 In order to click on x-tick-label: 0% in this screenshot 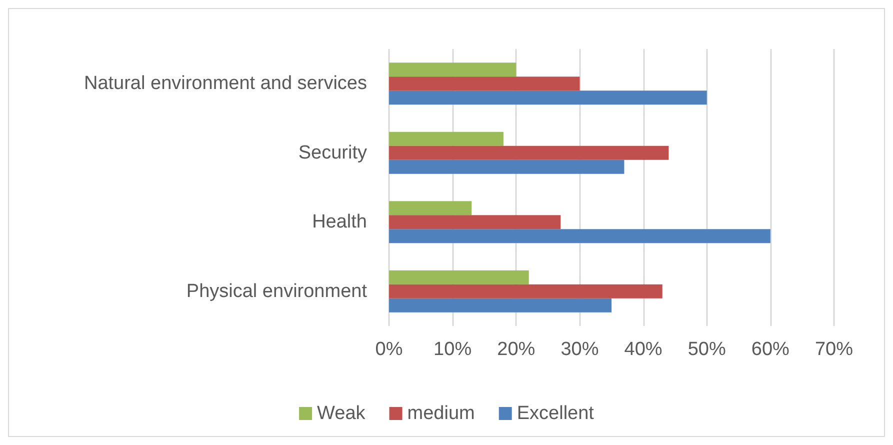, I will do `click(389, 349)`.